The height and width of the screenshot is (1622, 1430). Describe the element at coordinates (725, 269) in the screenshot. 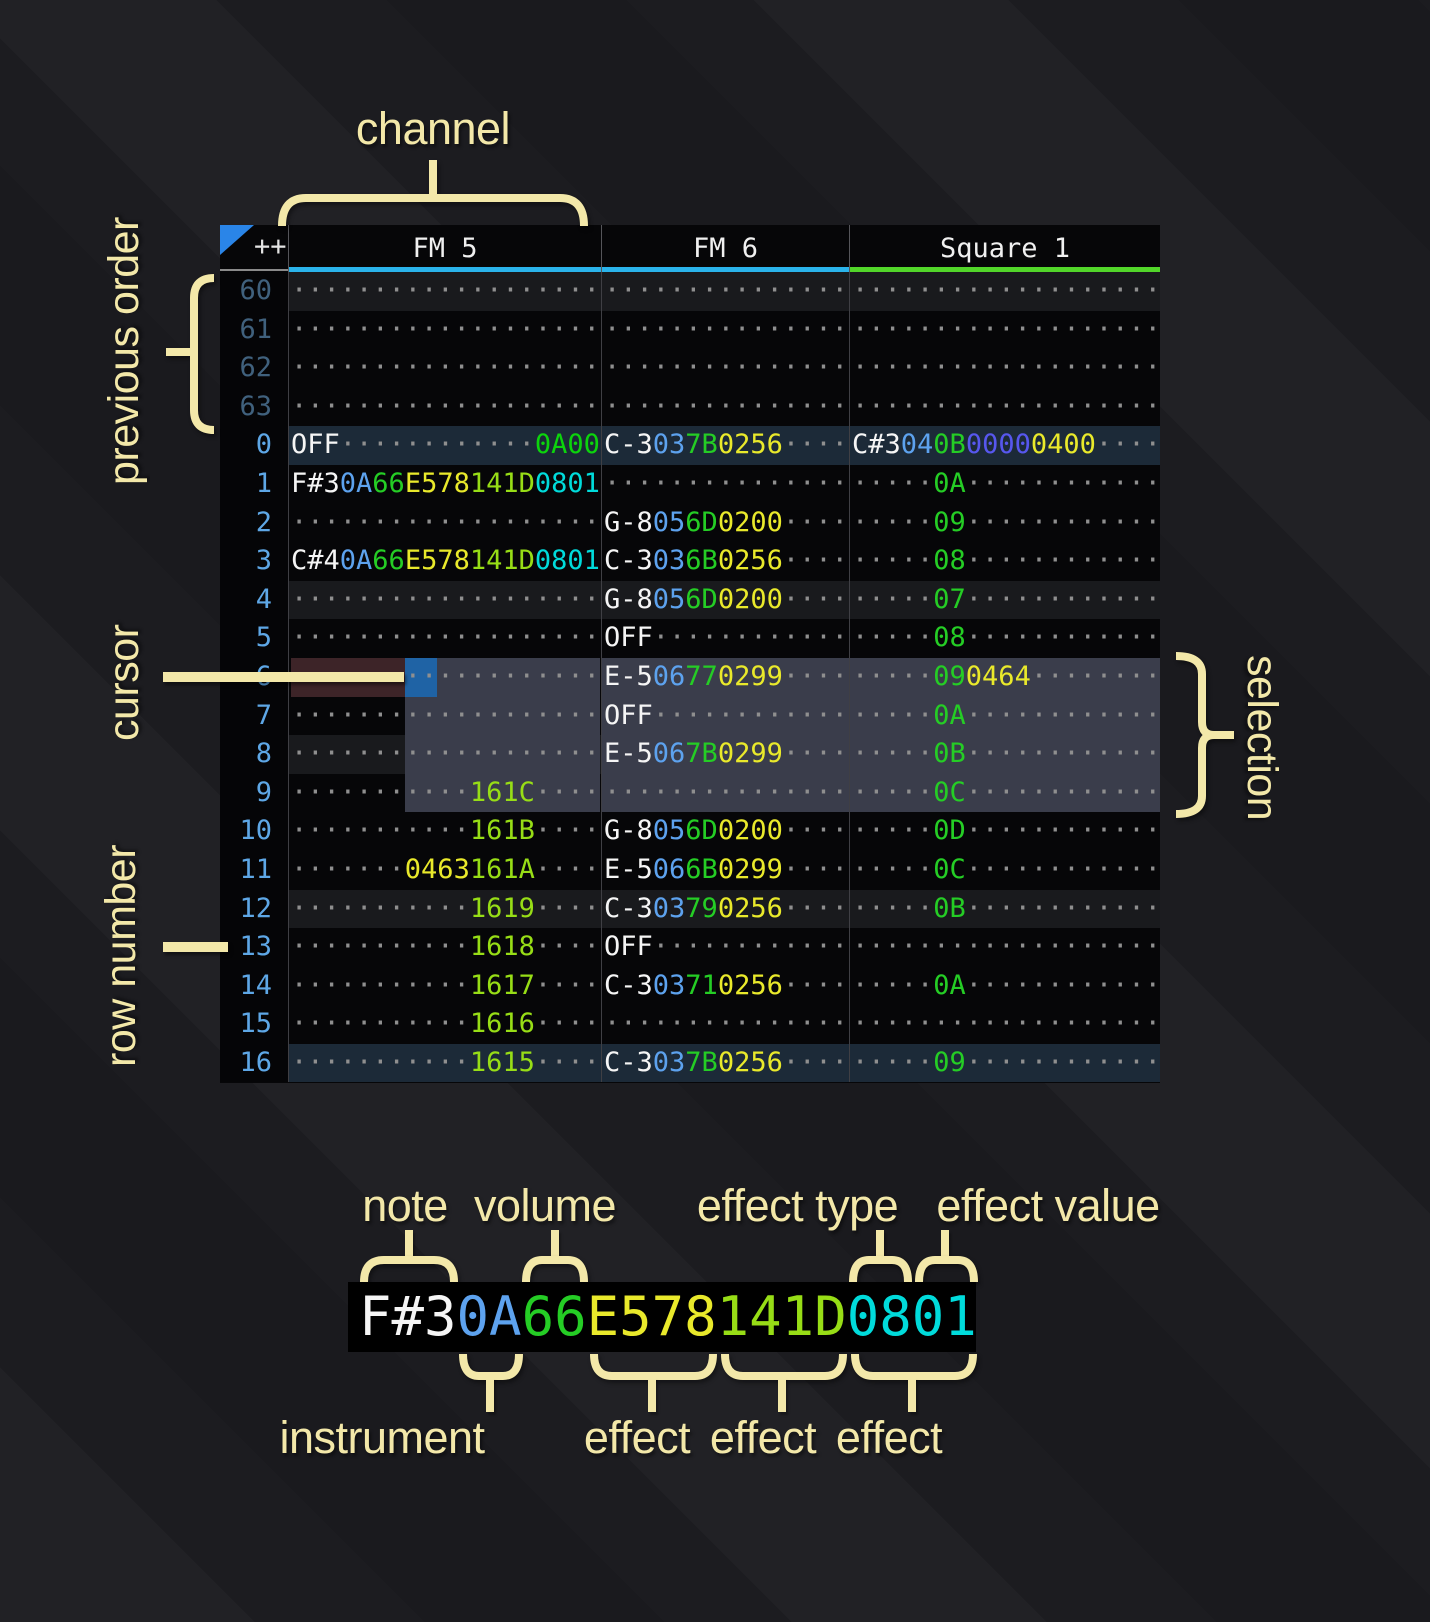

I see `channel-underline` at that location.